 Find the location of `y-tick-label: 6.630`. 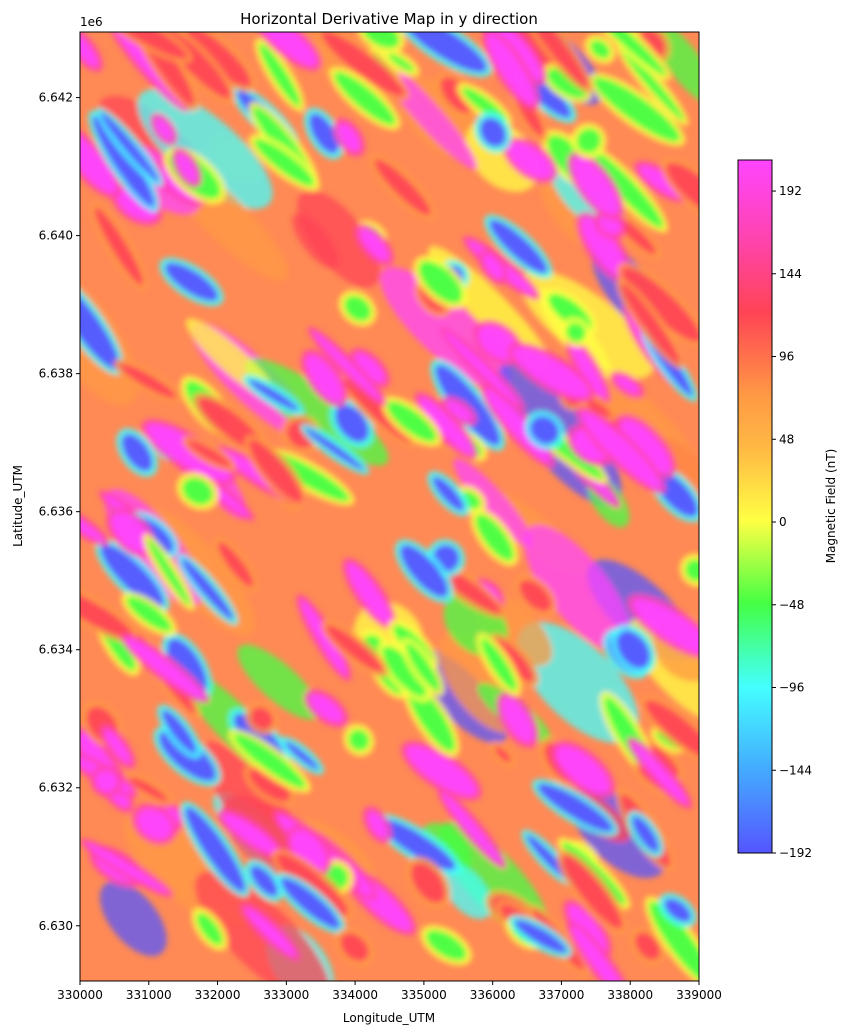

y-tick-label: 6.630 is located at coordinates (56, 926).